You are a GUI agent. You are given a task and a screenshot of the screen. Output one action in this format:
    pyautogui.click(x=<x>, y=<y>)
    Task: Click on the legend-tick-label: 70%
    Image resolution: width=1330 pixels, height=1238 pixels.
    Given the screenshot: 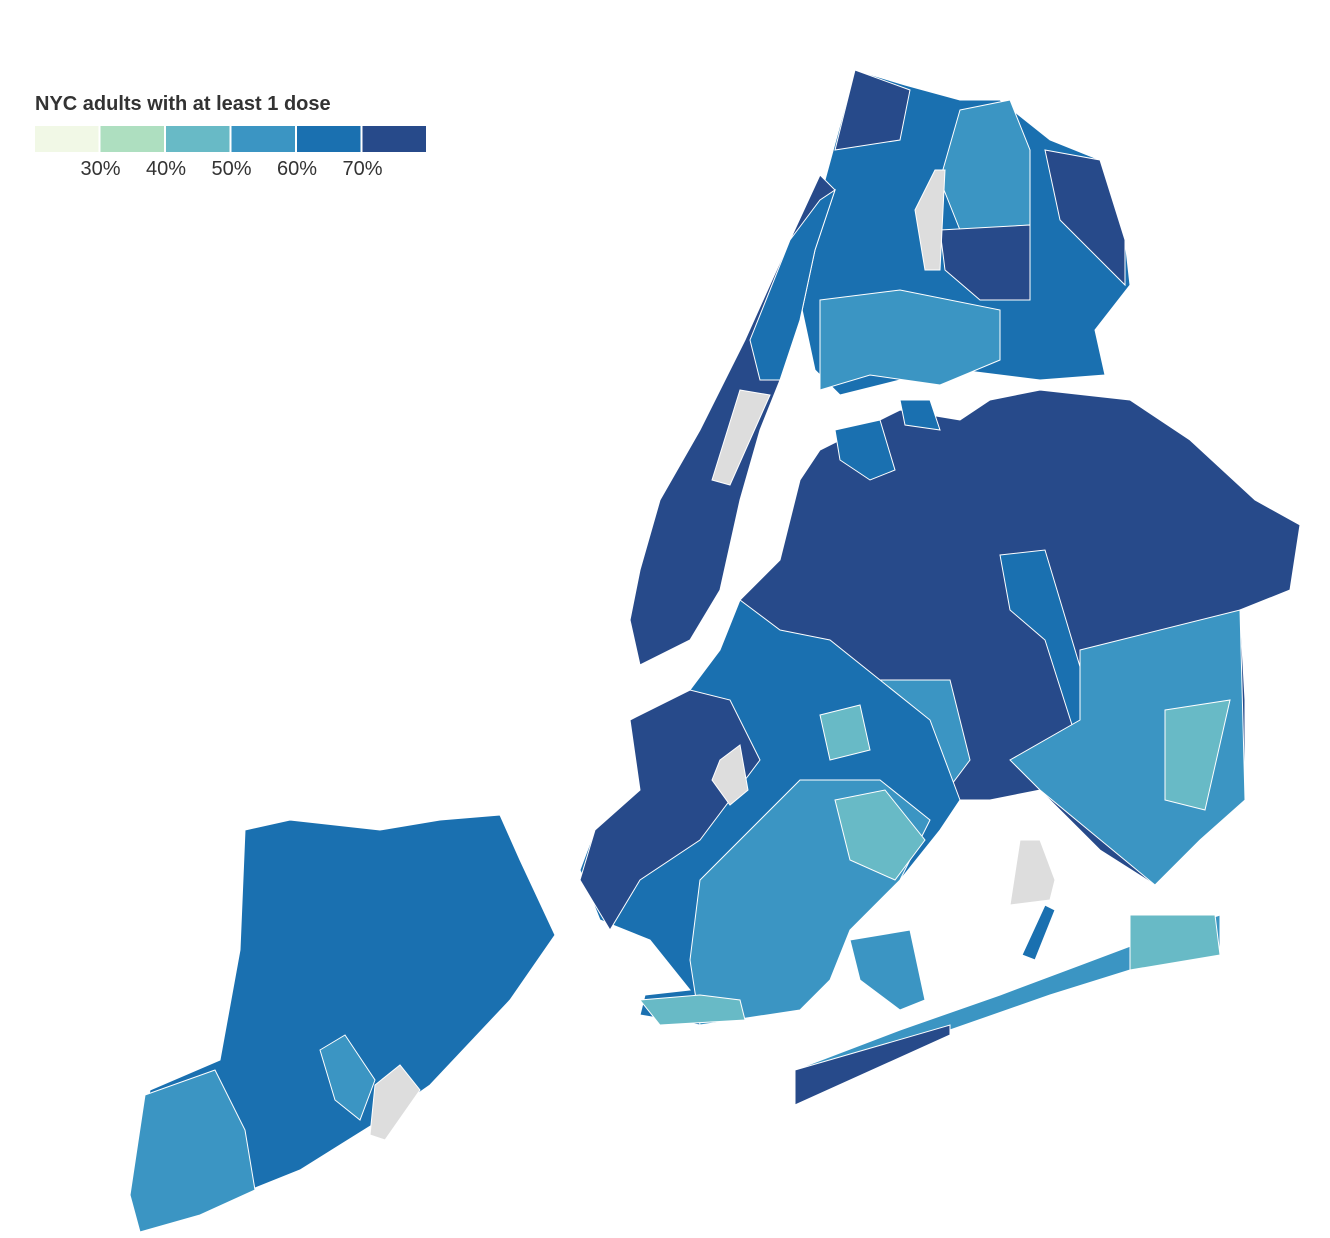 What is the action you would take?
    pyautogui.click(x=362, y=169)
    